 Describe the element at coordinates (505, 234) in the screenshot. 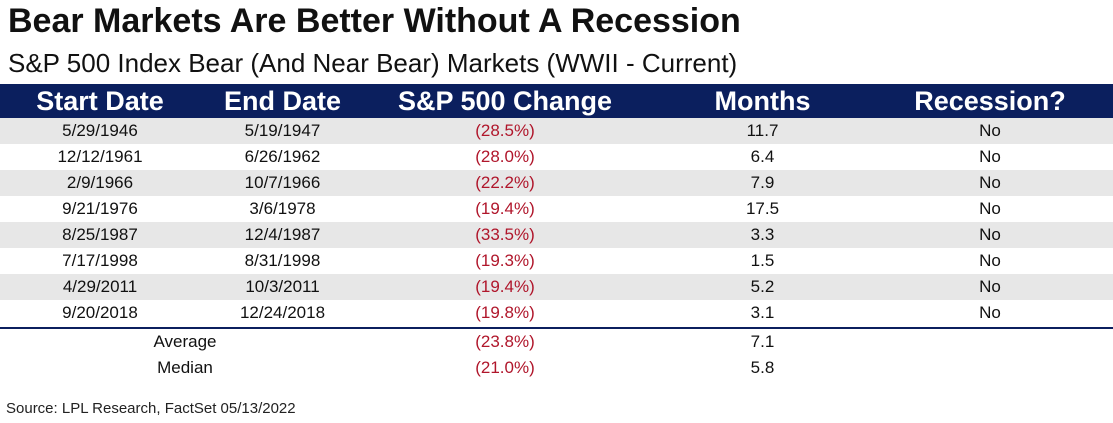

I see `change-cell: (33.5%)` at that location.